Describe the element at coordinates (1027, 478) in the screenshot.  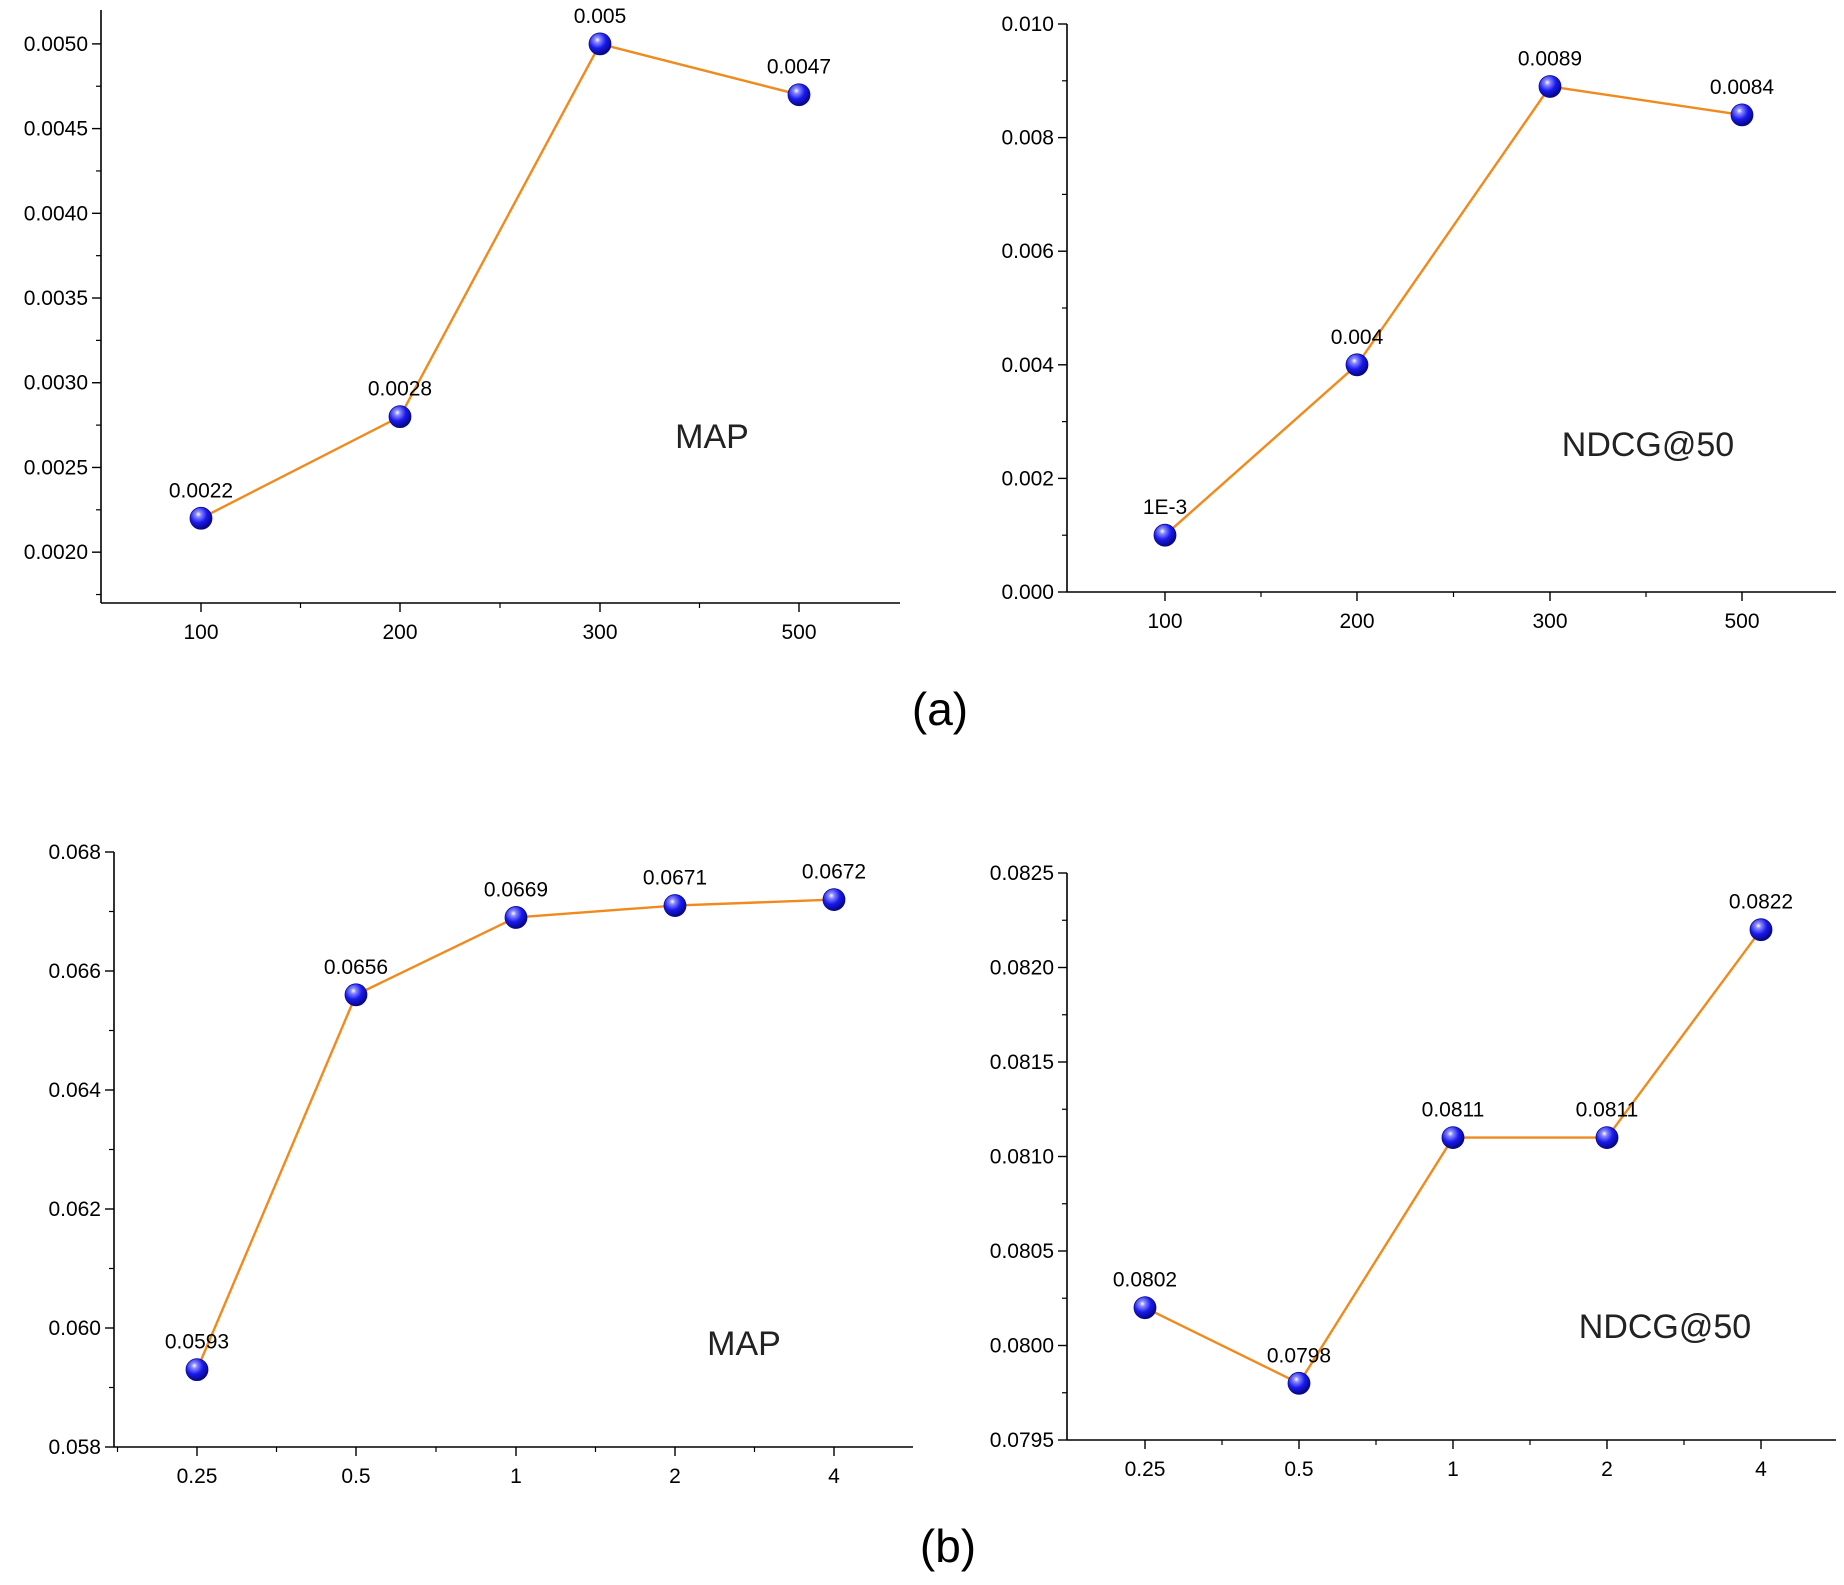
I see `y-tick-label: 0.002` at that location.